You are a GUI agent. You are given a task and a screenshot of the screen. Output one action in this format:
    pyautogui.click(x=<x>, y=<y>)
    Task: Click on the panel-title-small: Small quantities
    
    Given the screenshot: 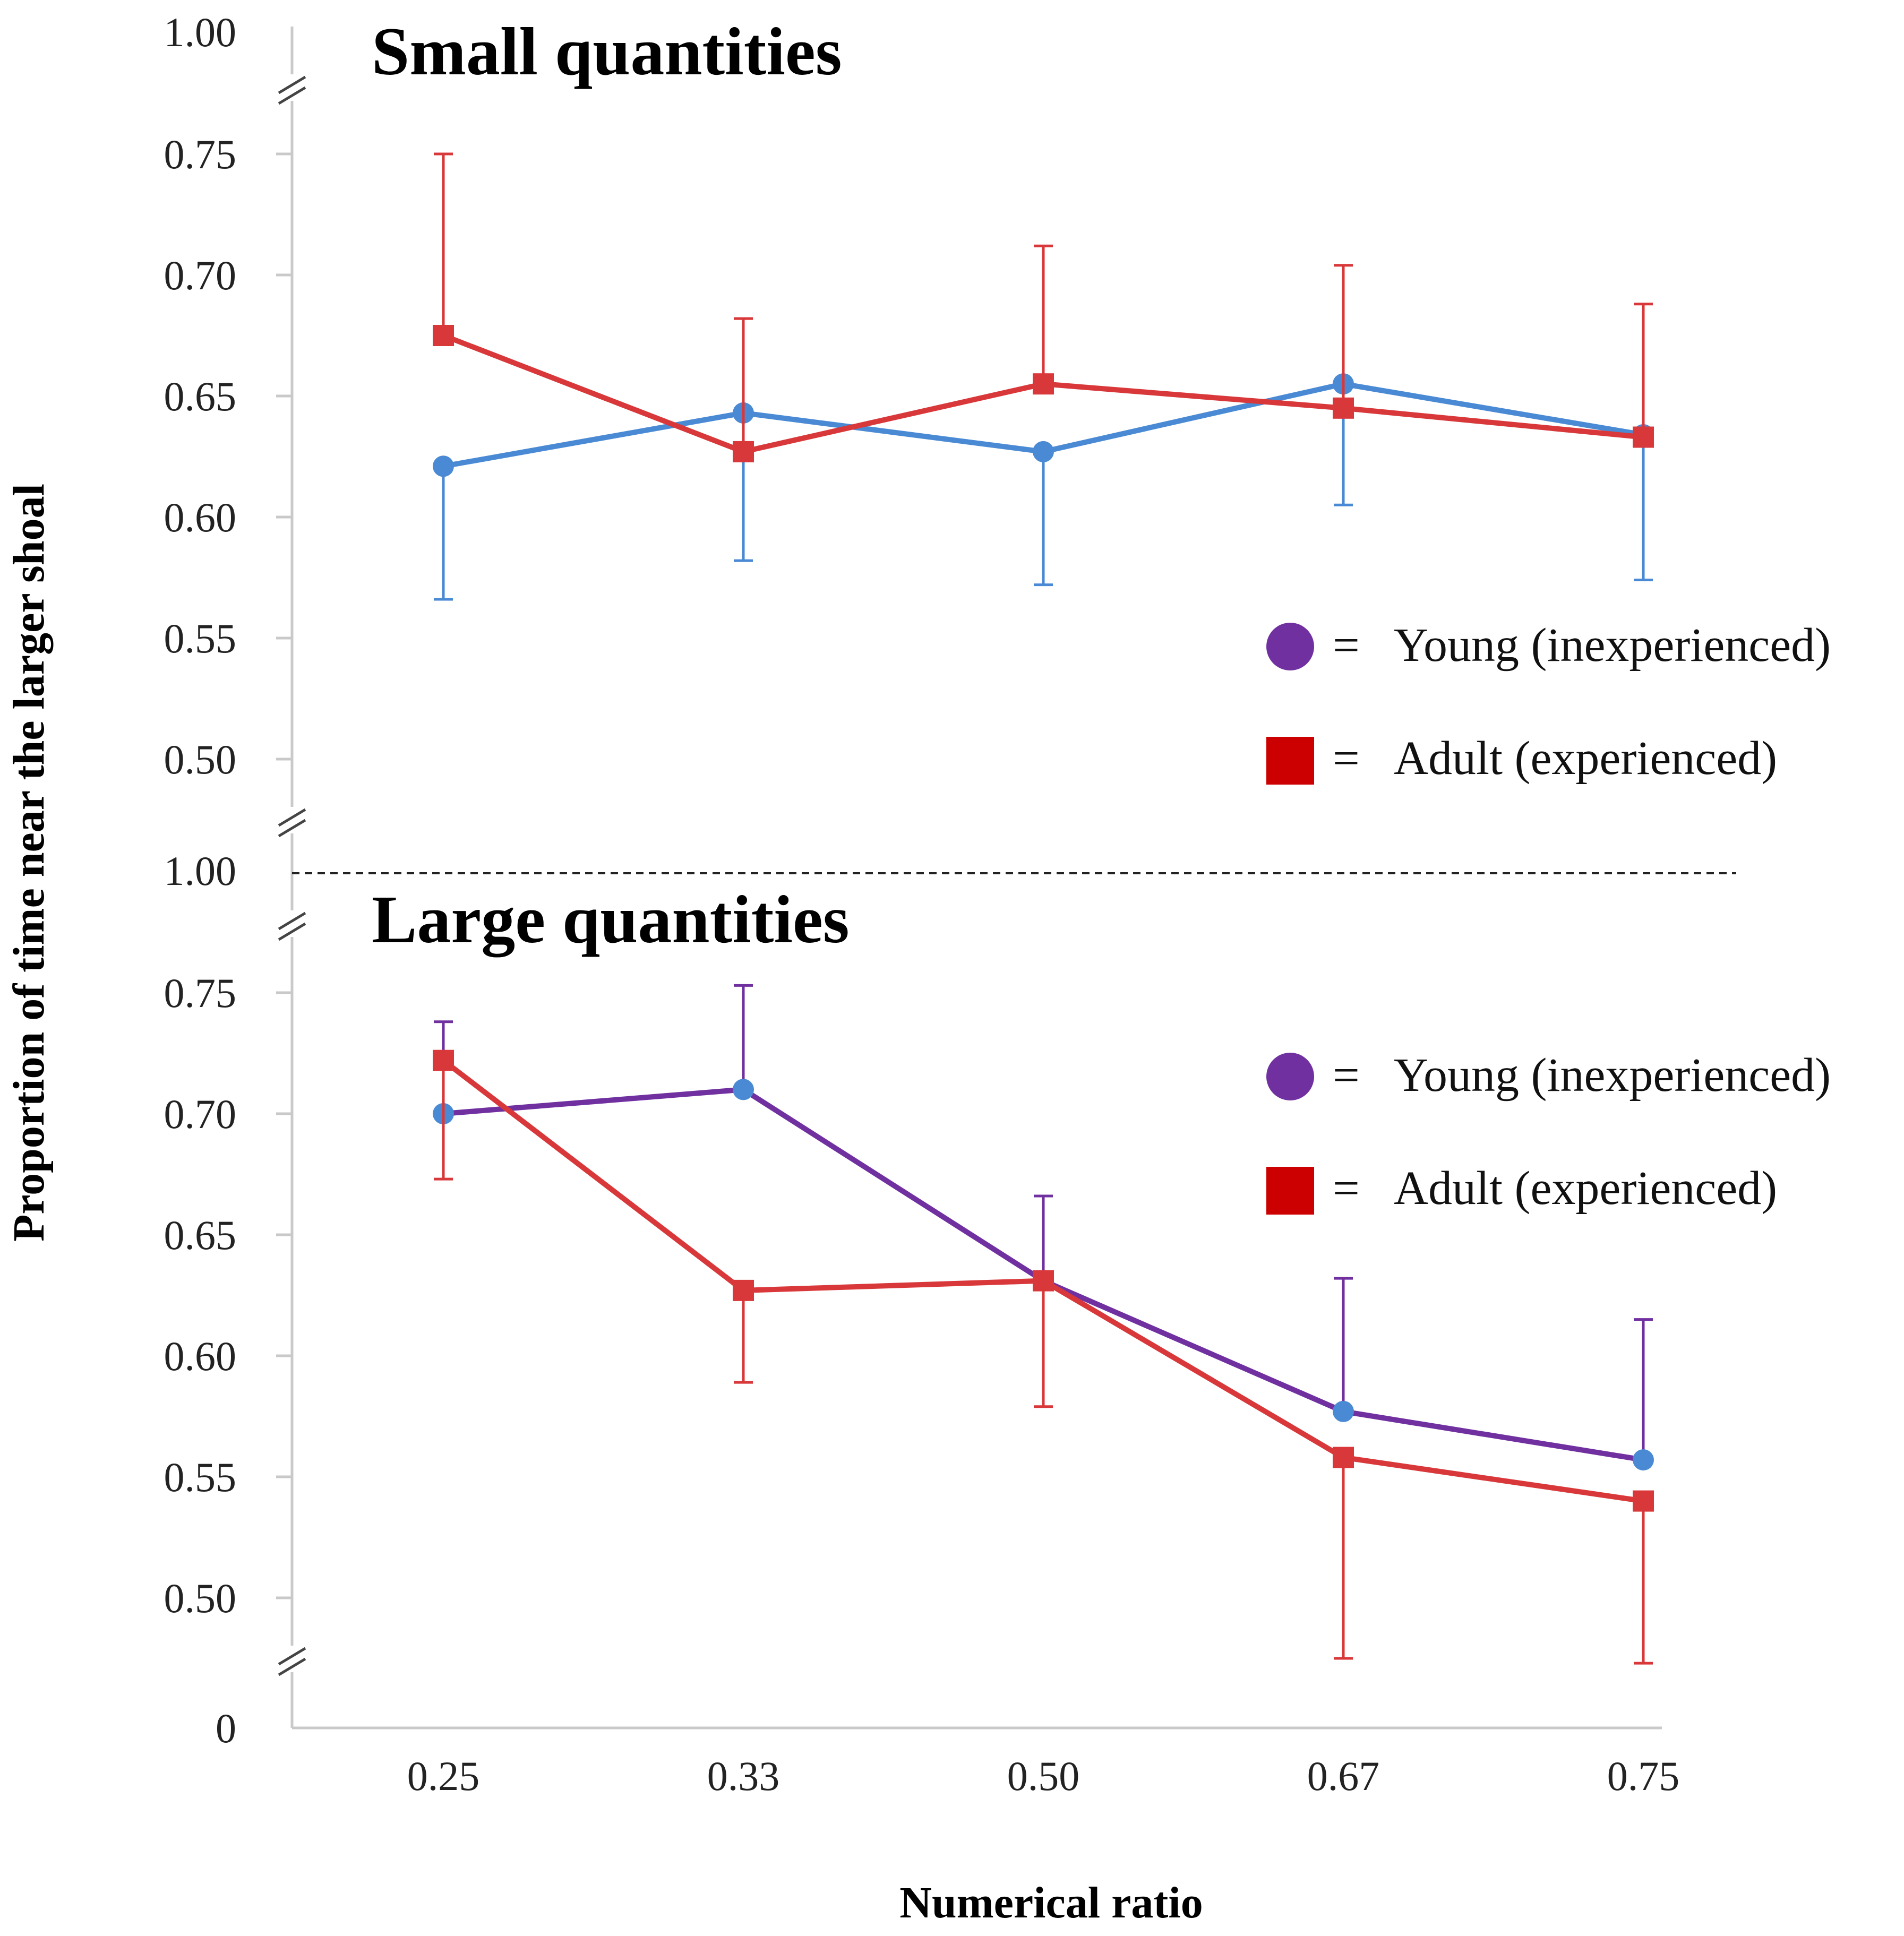 What is the action you would take?
    pyautogui.click(x=607, y=51)
    